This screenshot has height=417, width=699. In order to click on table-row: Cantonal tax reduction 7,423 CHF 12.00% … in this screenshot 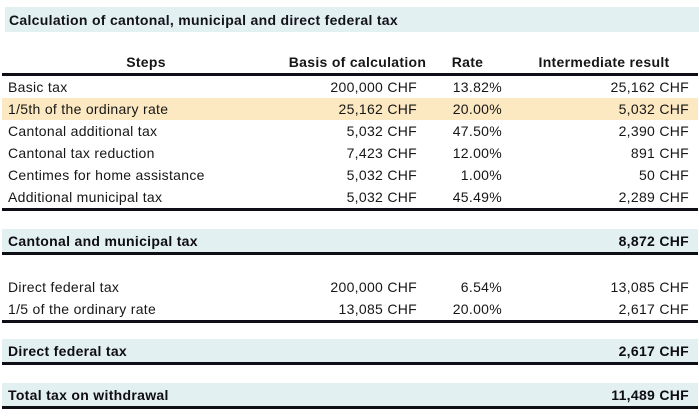, I will do `click(350, 153)`.